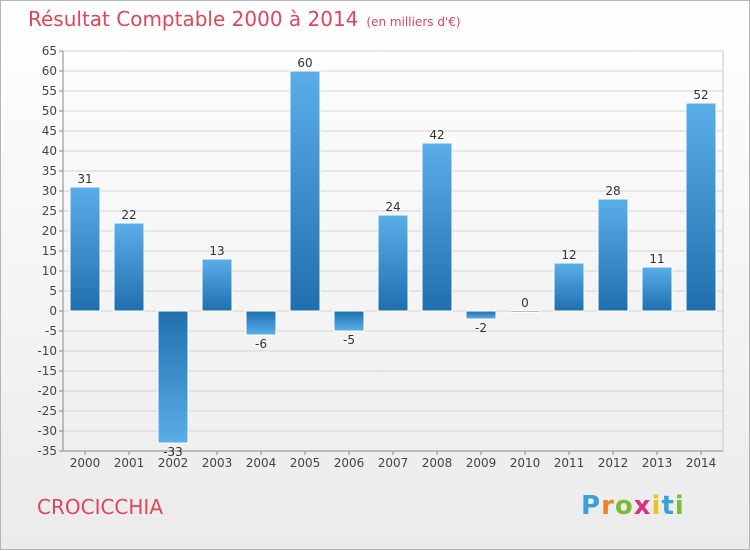 This screenshot has width=750, height=551. I want to click on value-label: 28, so click(612, 191).